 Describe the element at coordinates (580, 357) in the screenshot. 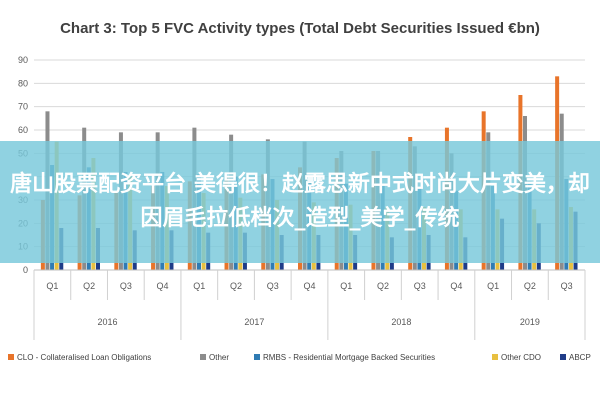

I see `legend-label: ABCP` at that location.